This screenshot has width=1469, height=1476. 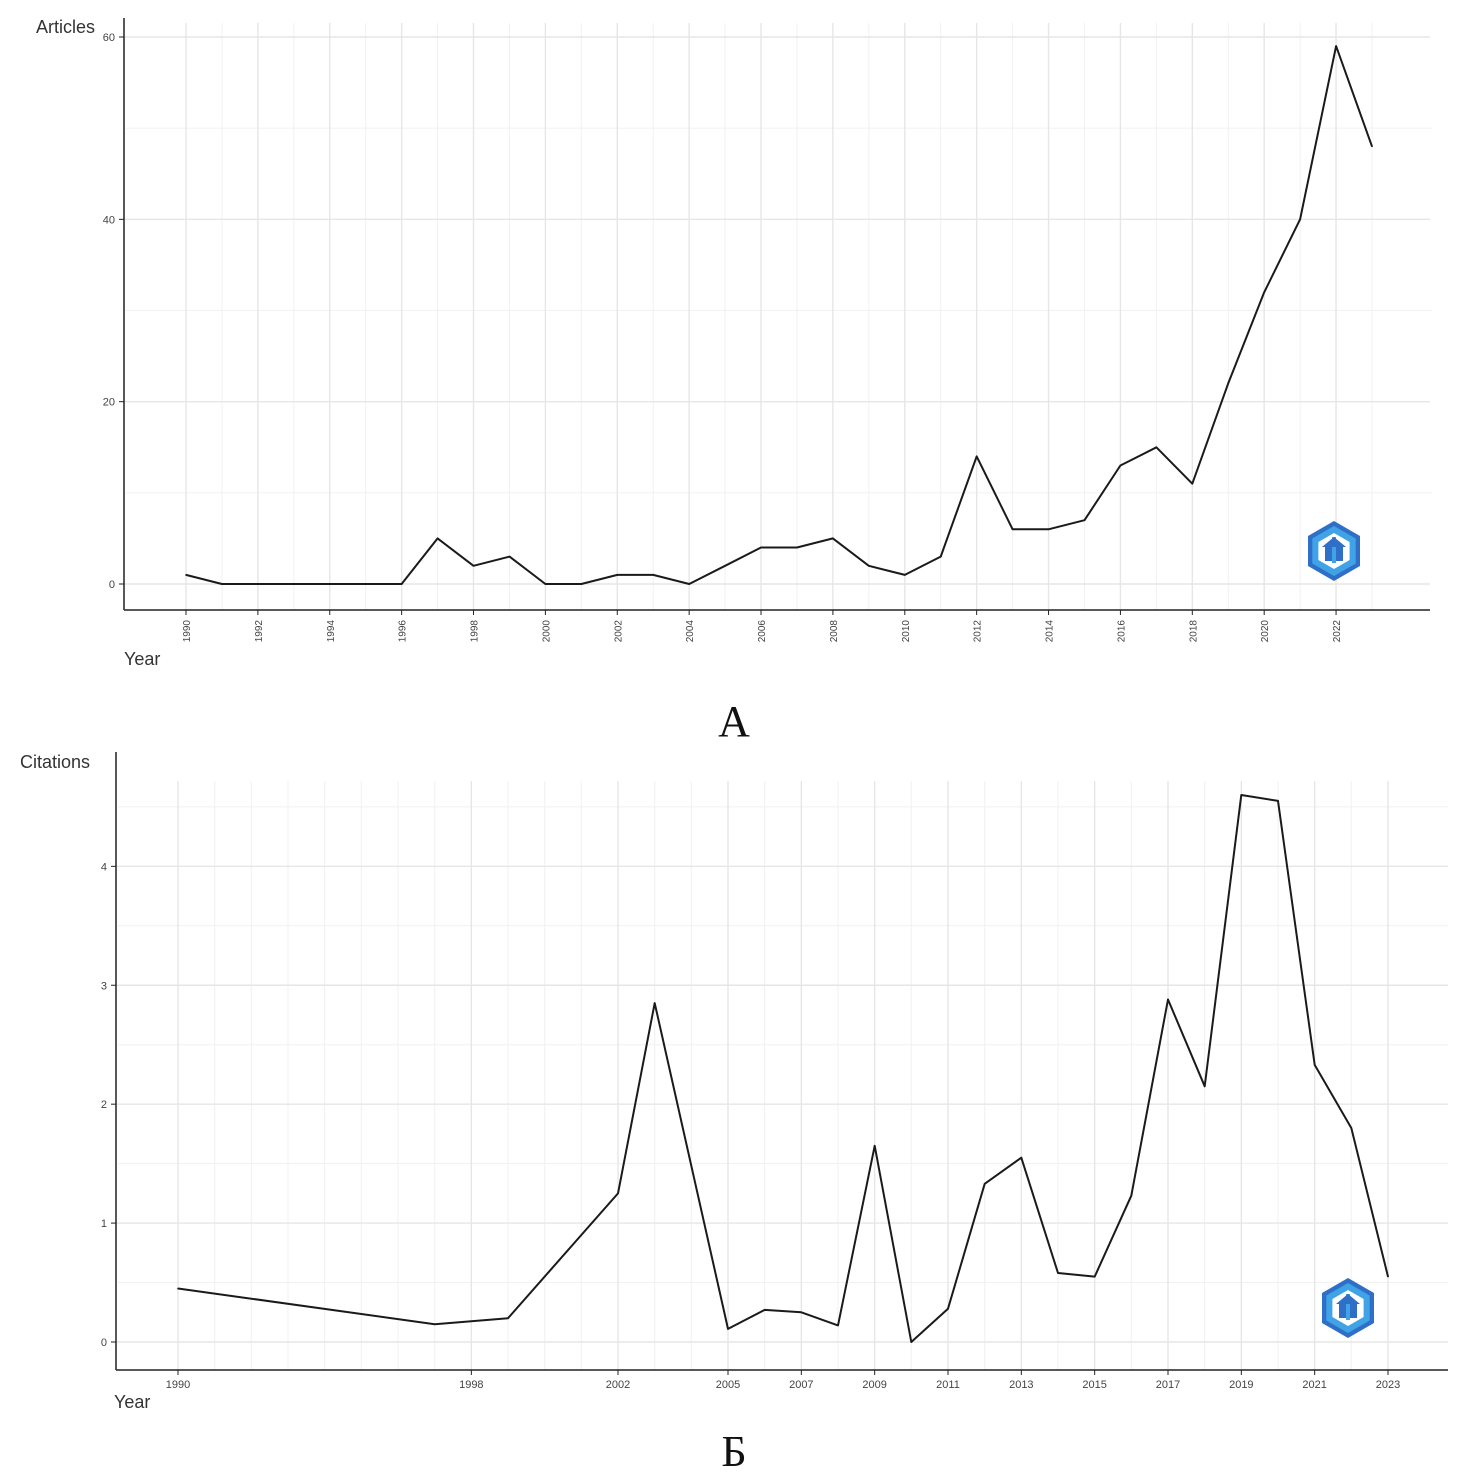 What do you see at coordinates (874, 1385) in the screenshot?
I see `x-tick-label: 2009` at bounding box center [874, 1385].